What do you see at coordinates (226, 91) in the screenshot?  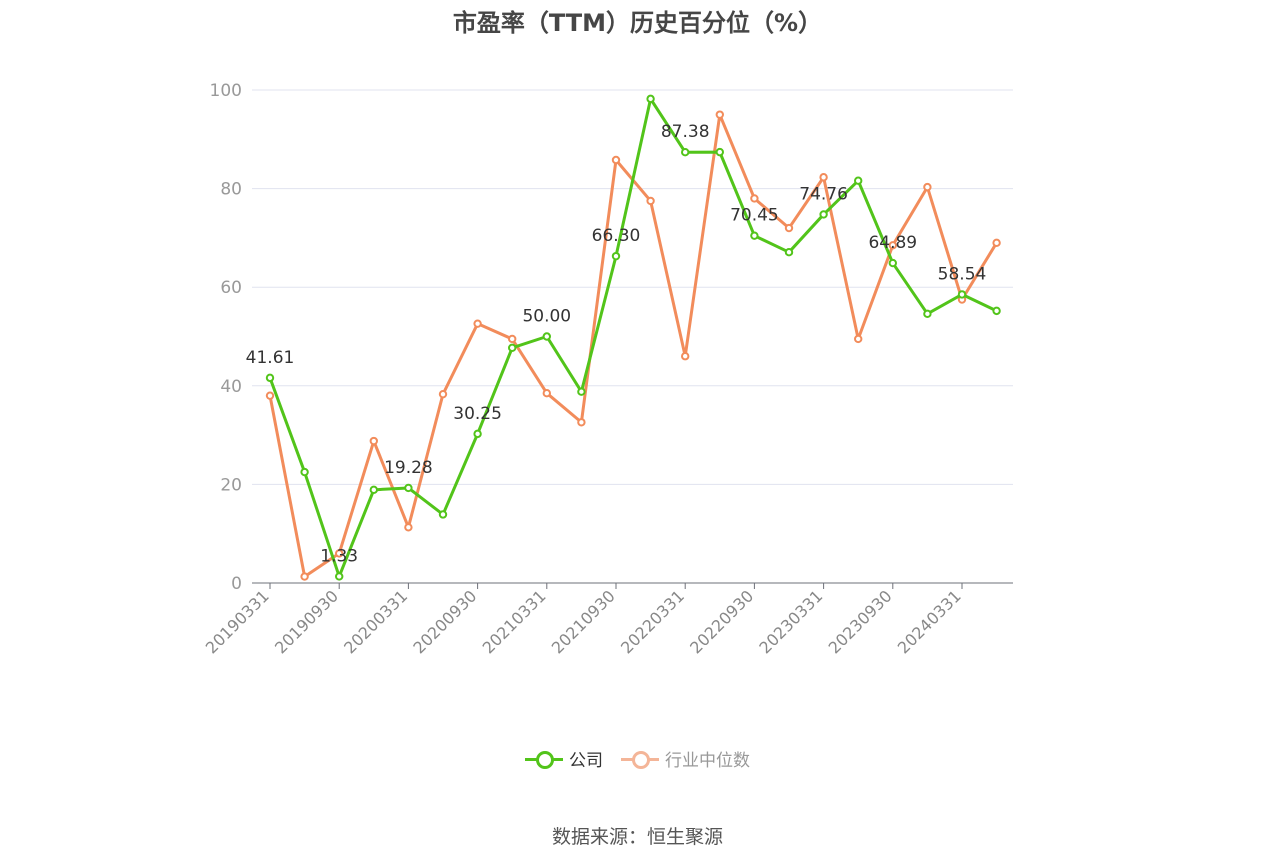 I see `y-tick-label: 100` at bounding box center [226, 91].